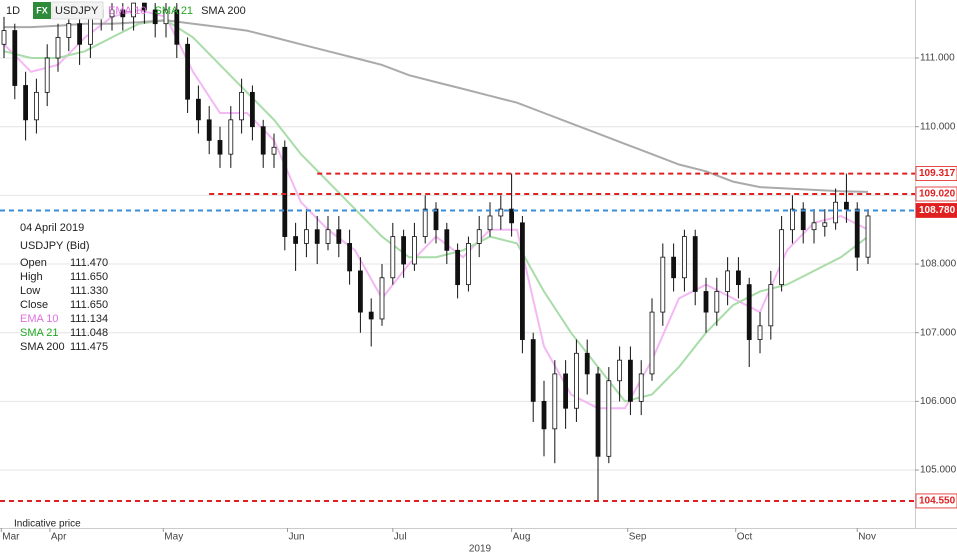  Describe the element at coordinates (867, 537) in the screenshot. I see `x-tick-label: Nov` at that location.